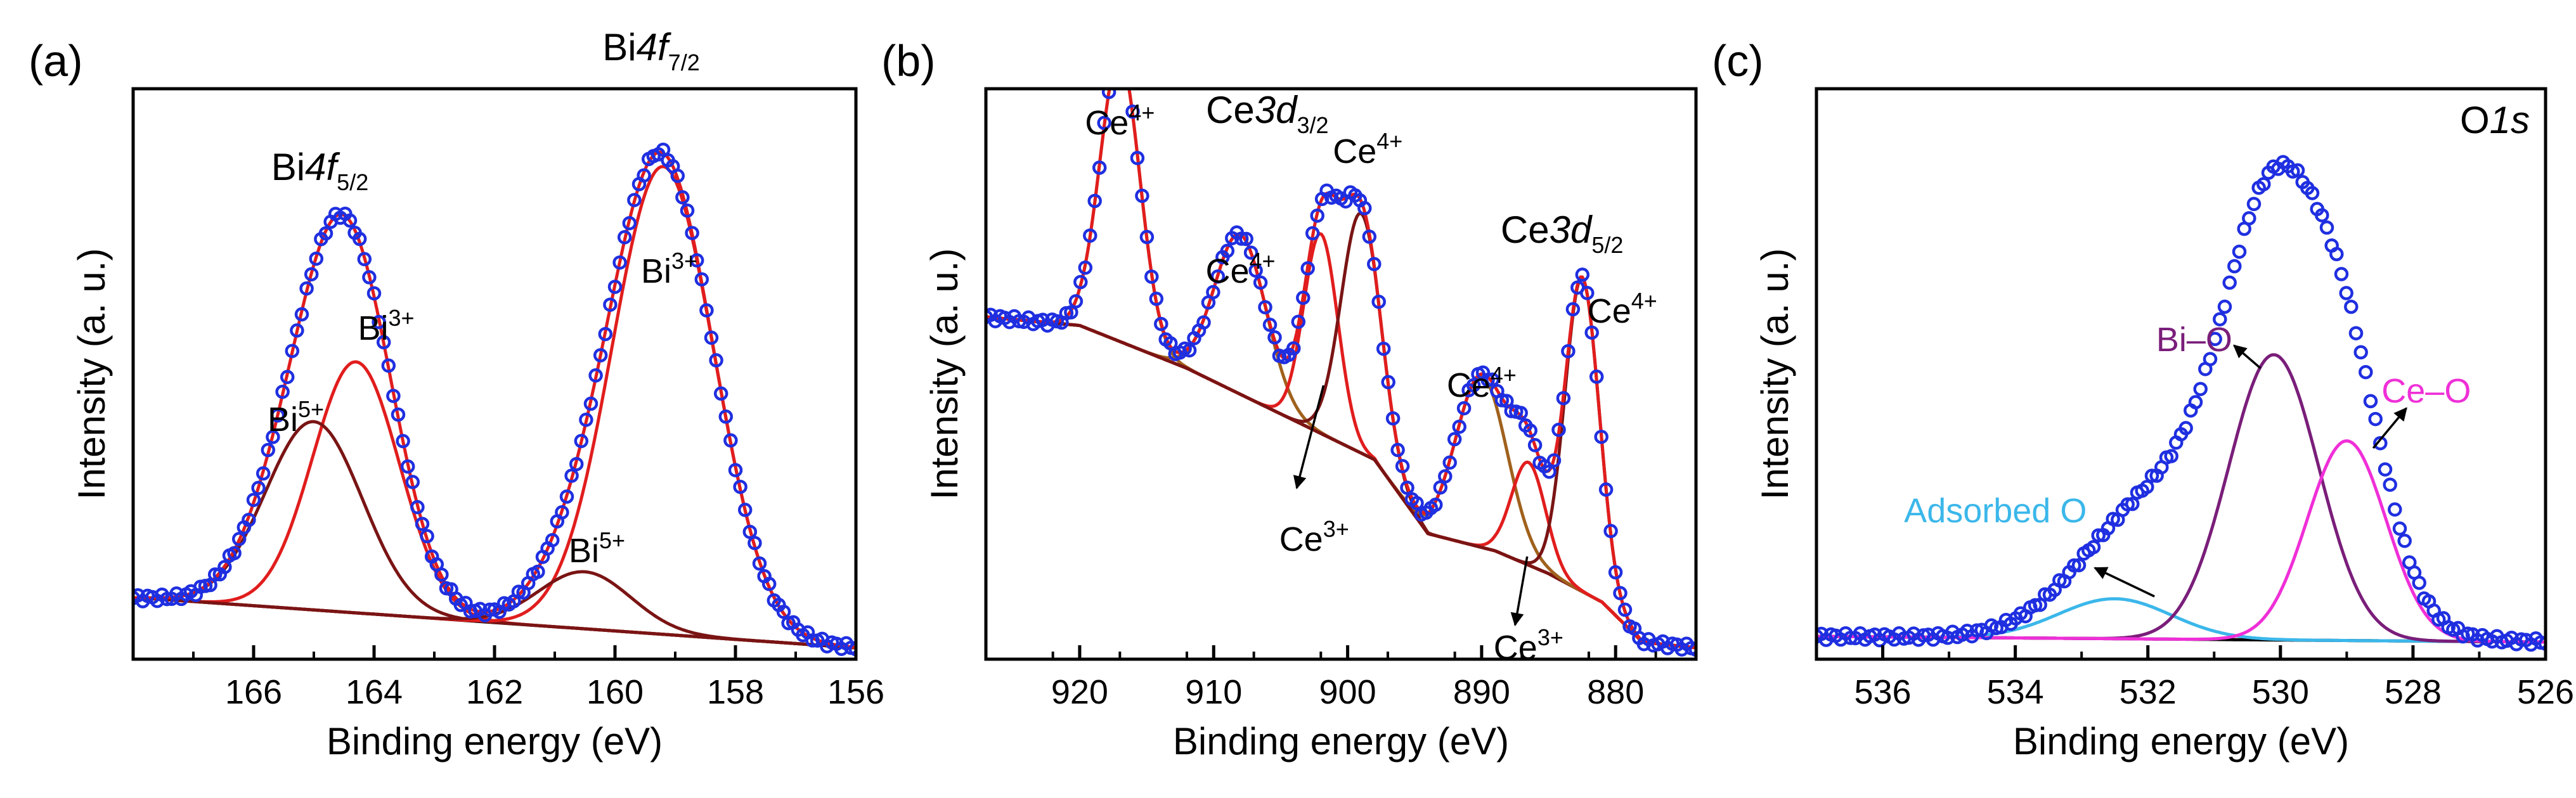 The image size is (2576, 798). What do you see at coordinates (2426, 391) in the screenshot?
I see `annotation-label: Ce–O` at bounding box center [2426, 391].